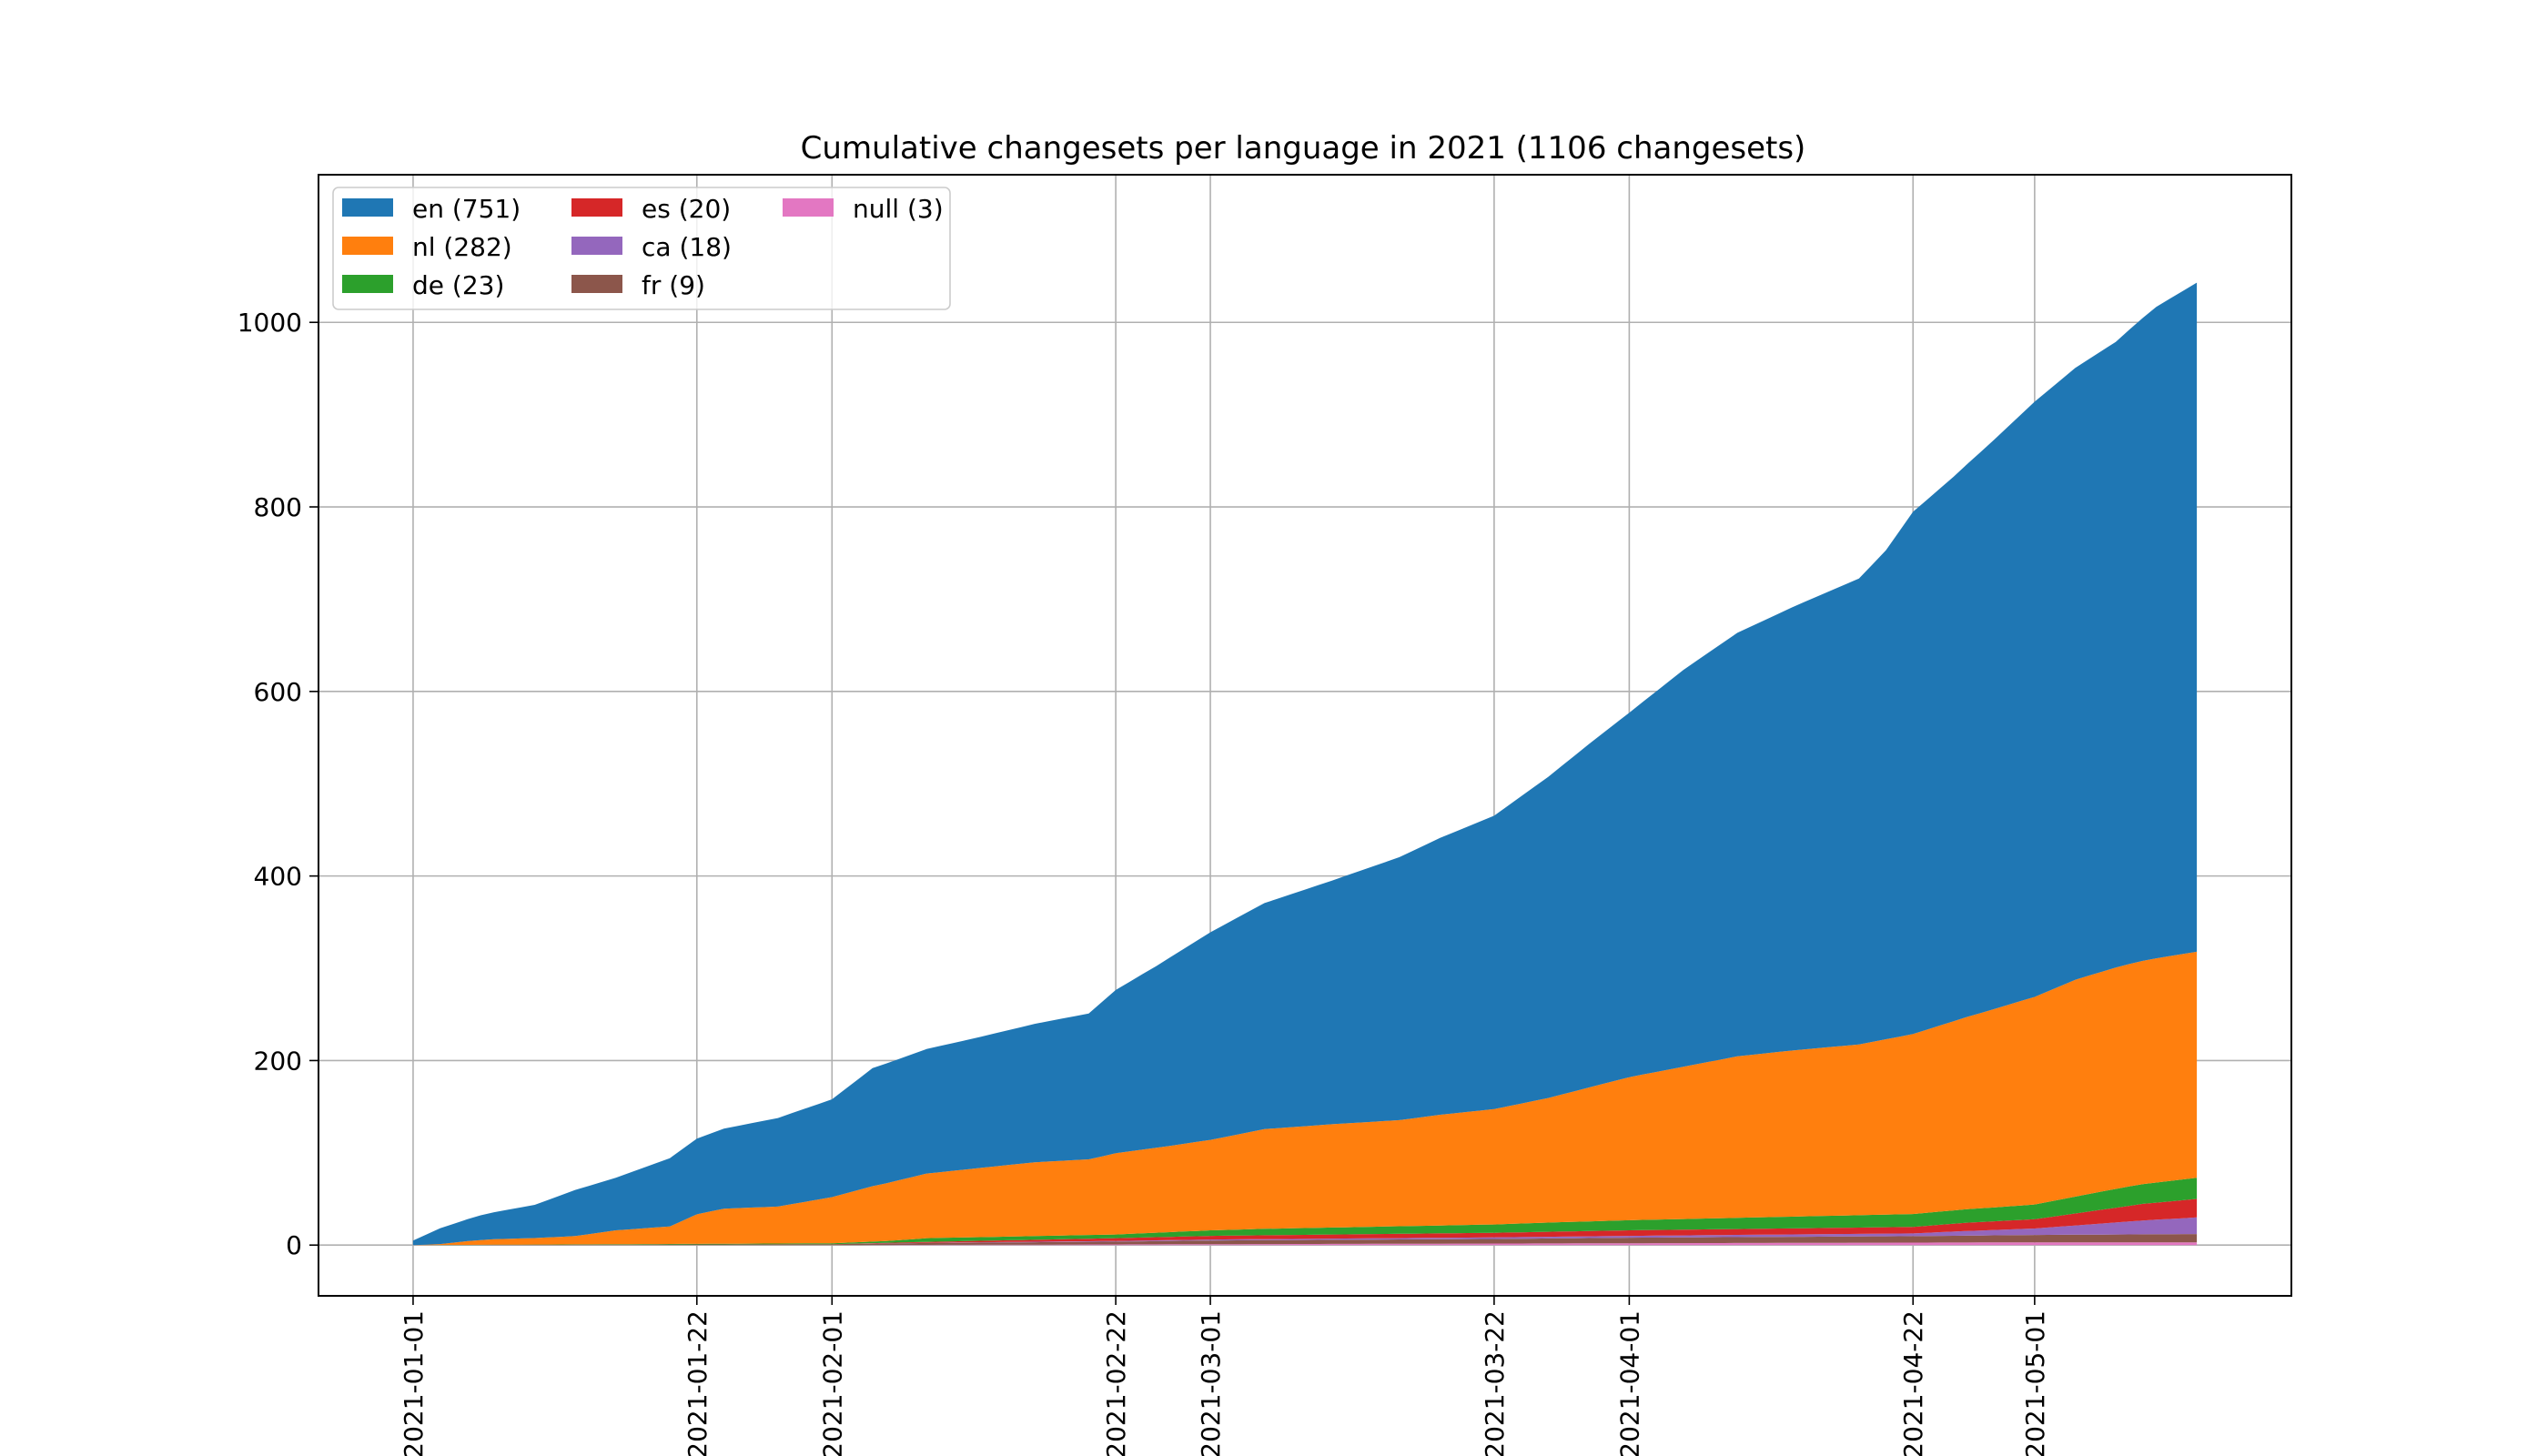  What do you see at coordinates (2035, 1383) in the screenshot?
I see `x-tick-label: 2021-05-01` at bounding box center [2035, 1383].